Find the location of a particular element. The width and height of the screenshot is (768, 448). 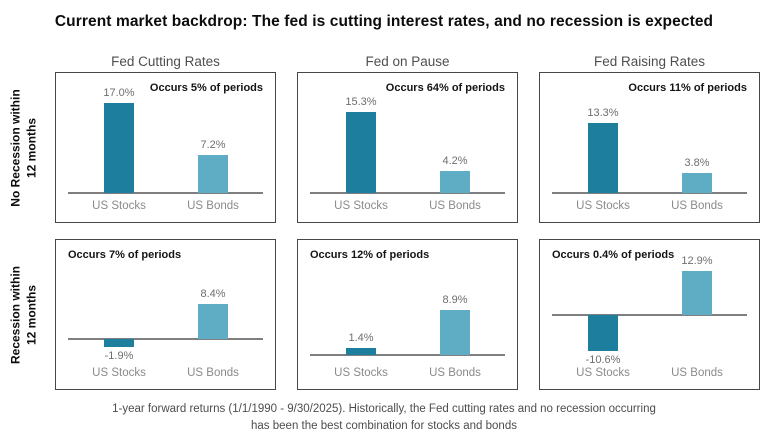

value-label: 8.9% is located at coordinates (455, 300).